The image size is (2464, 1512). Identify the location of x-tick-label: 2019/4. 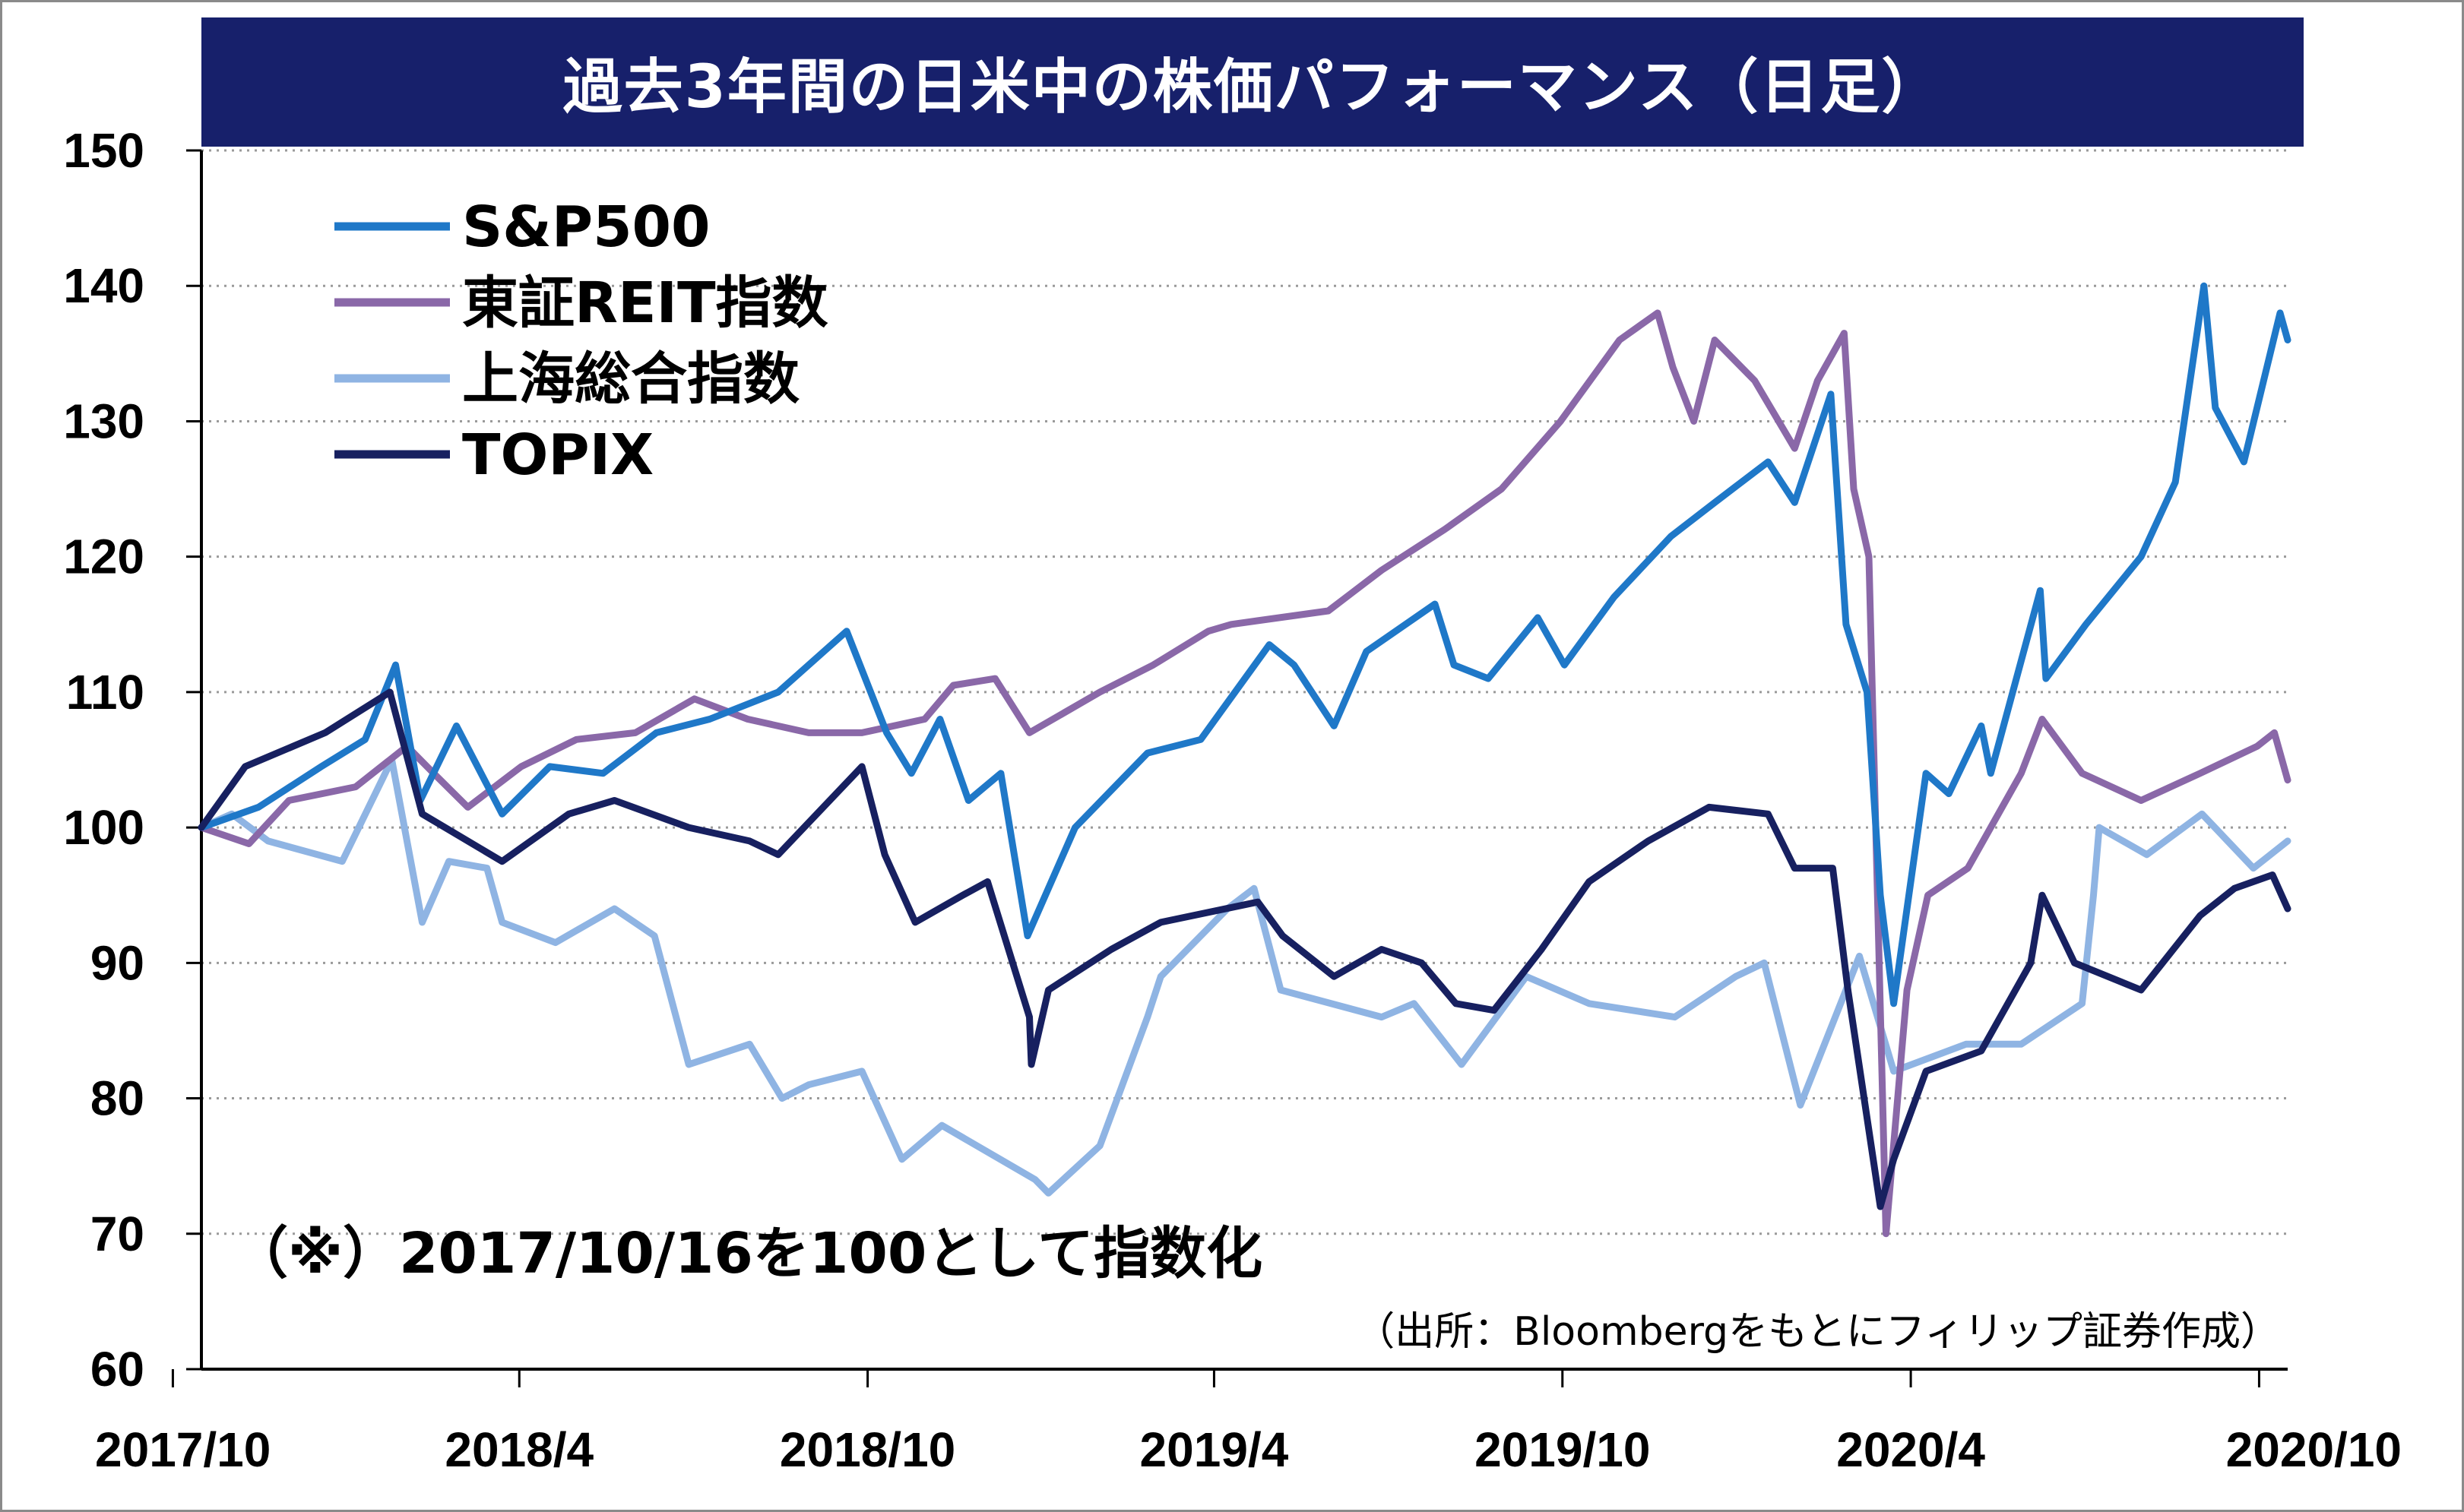
(1214, 1449).